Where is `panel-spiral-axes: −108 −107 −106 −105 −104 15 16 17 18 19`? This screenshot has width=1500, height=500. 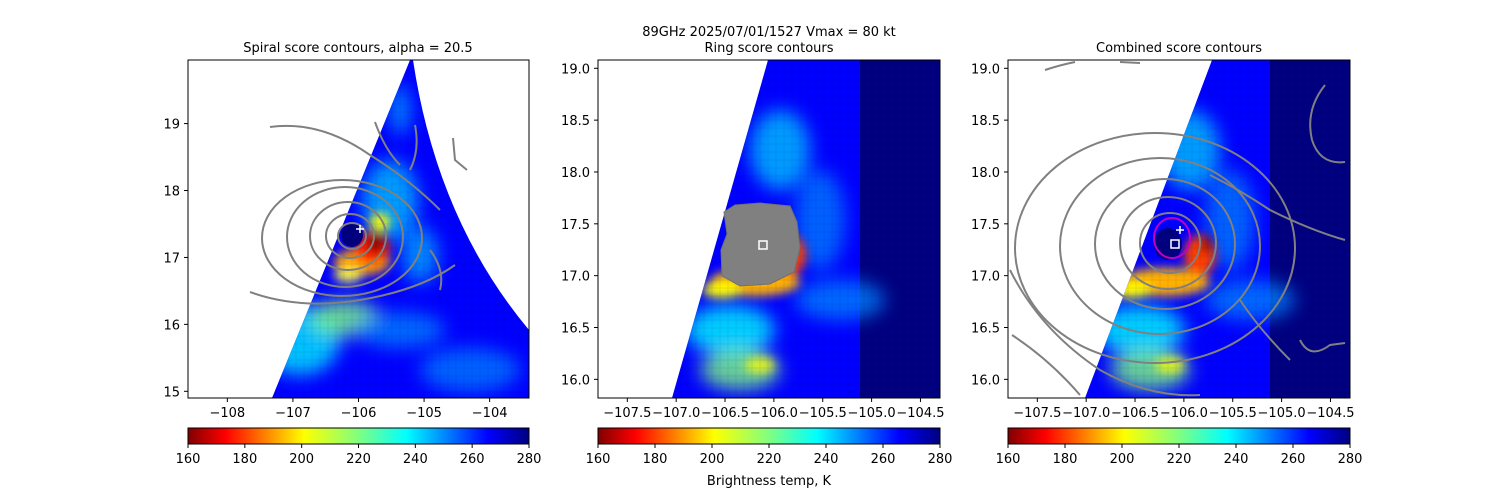 panel-spiral-axes: −108 −107 −106 −105 −104 15 16 17 18 19 is located at coordinates (335, 269).